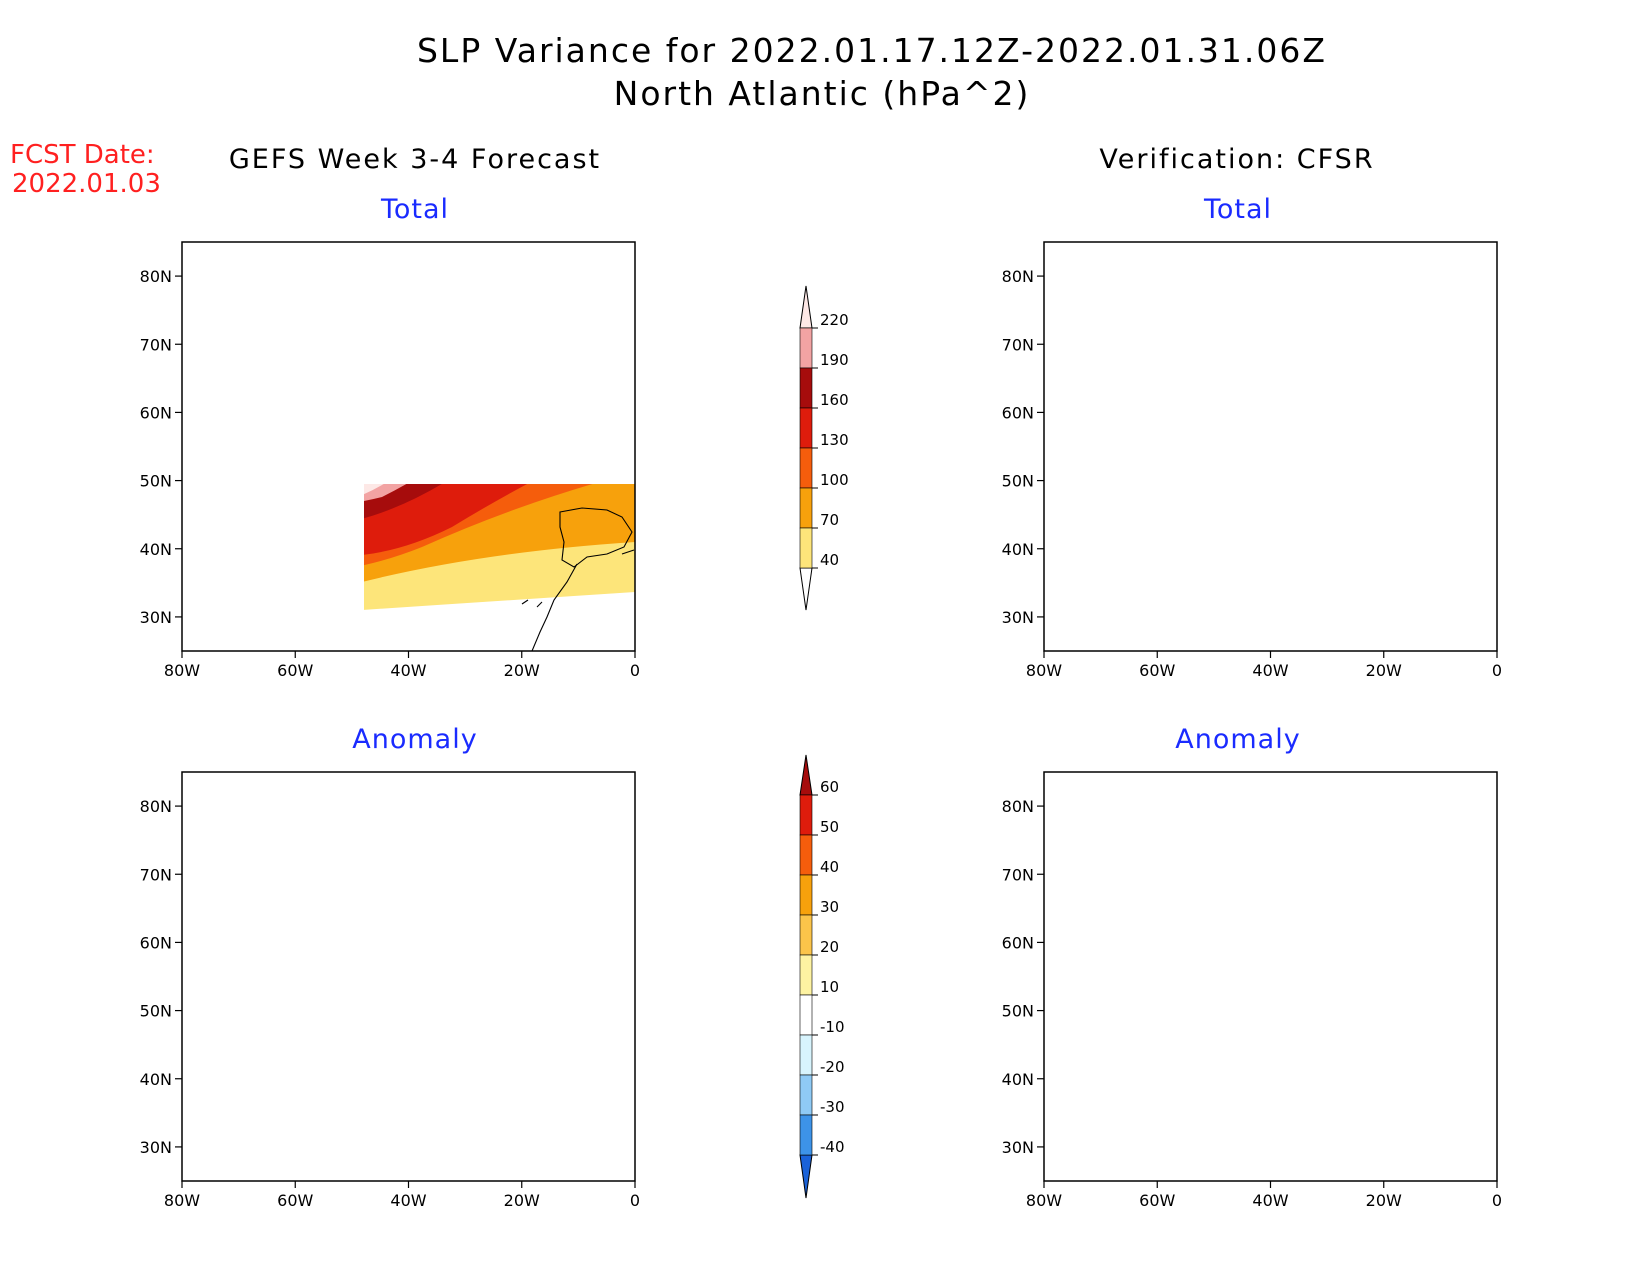 The height and width of the screenshot is (1275, 1650). What do you see at coordinates (832, 1107) in the screenshot?
I see `colorbar-level-label: -30` at bounding box center [832, 1107].